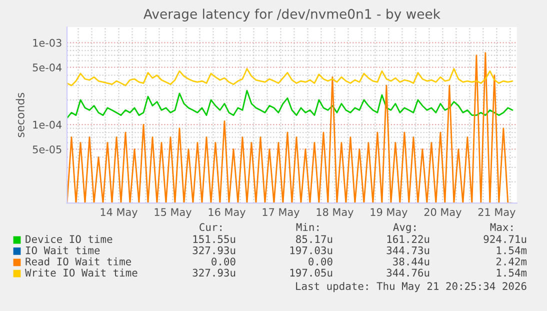 The height and width of the screenshot is (311, 547). What do you see at coordinates (227, 213) in the screenshot?
I see `x-tick-label: 16 May` at bounding box center [227, 213].